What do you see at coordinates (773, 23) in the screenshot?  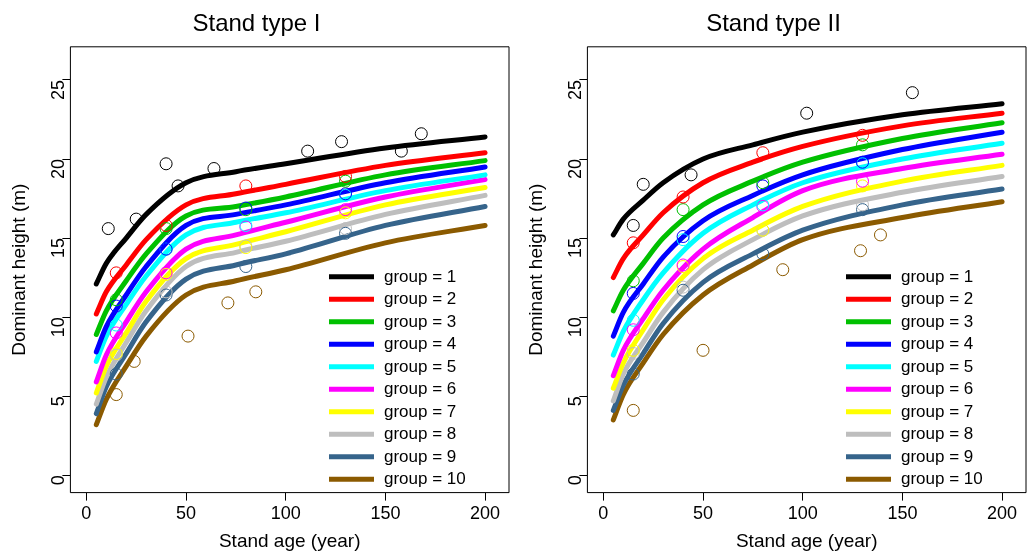 I see `chart-title: Stand type II` at bounding box center [773, 23].